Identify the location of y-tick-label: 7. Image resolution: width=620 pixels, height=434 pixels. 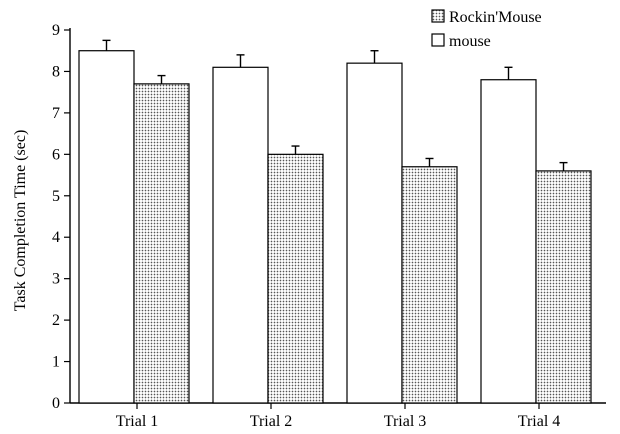
(56, 113).